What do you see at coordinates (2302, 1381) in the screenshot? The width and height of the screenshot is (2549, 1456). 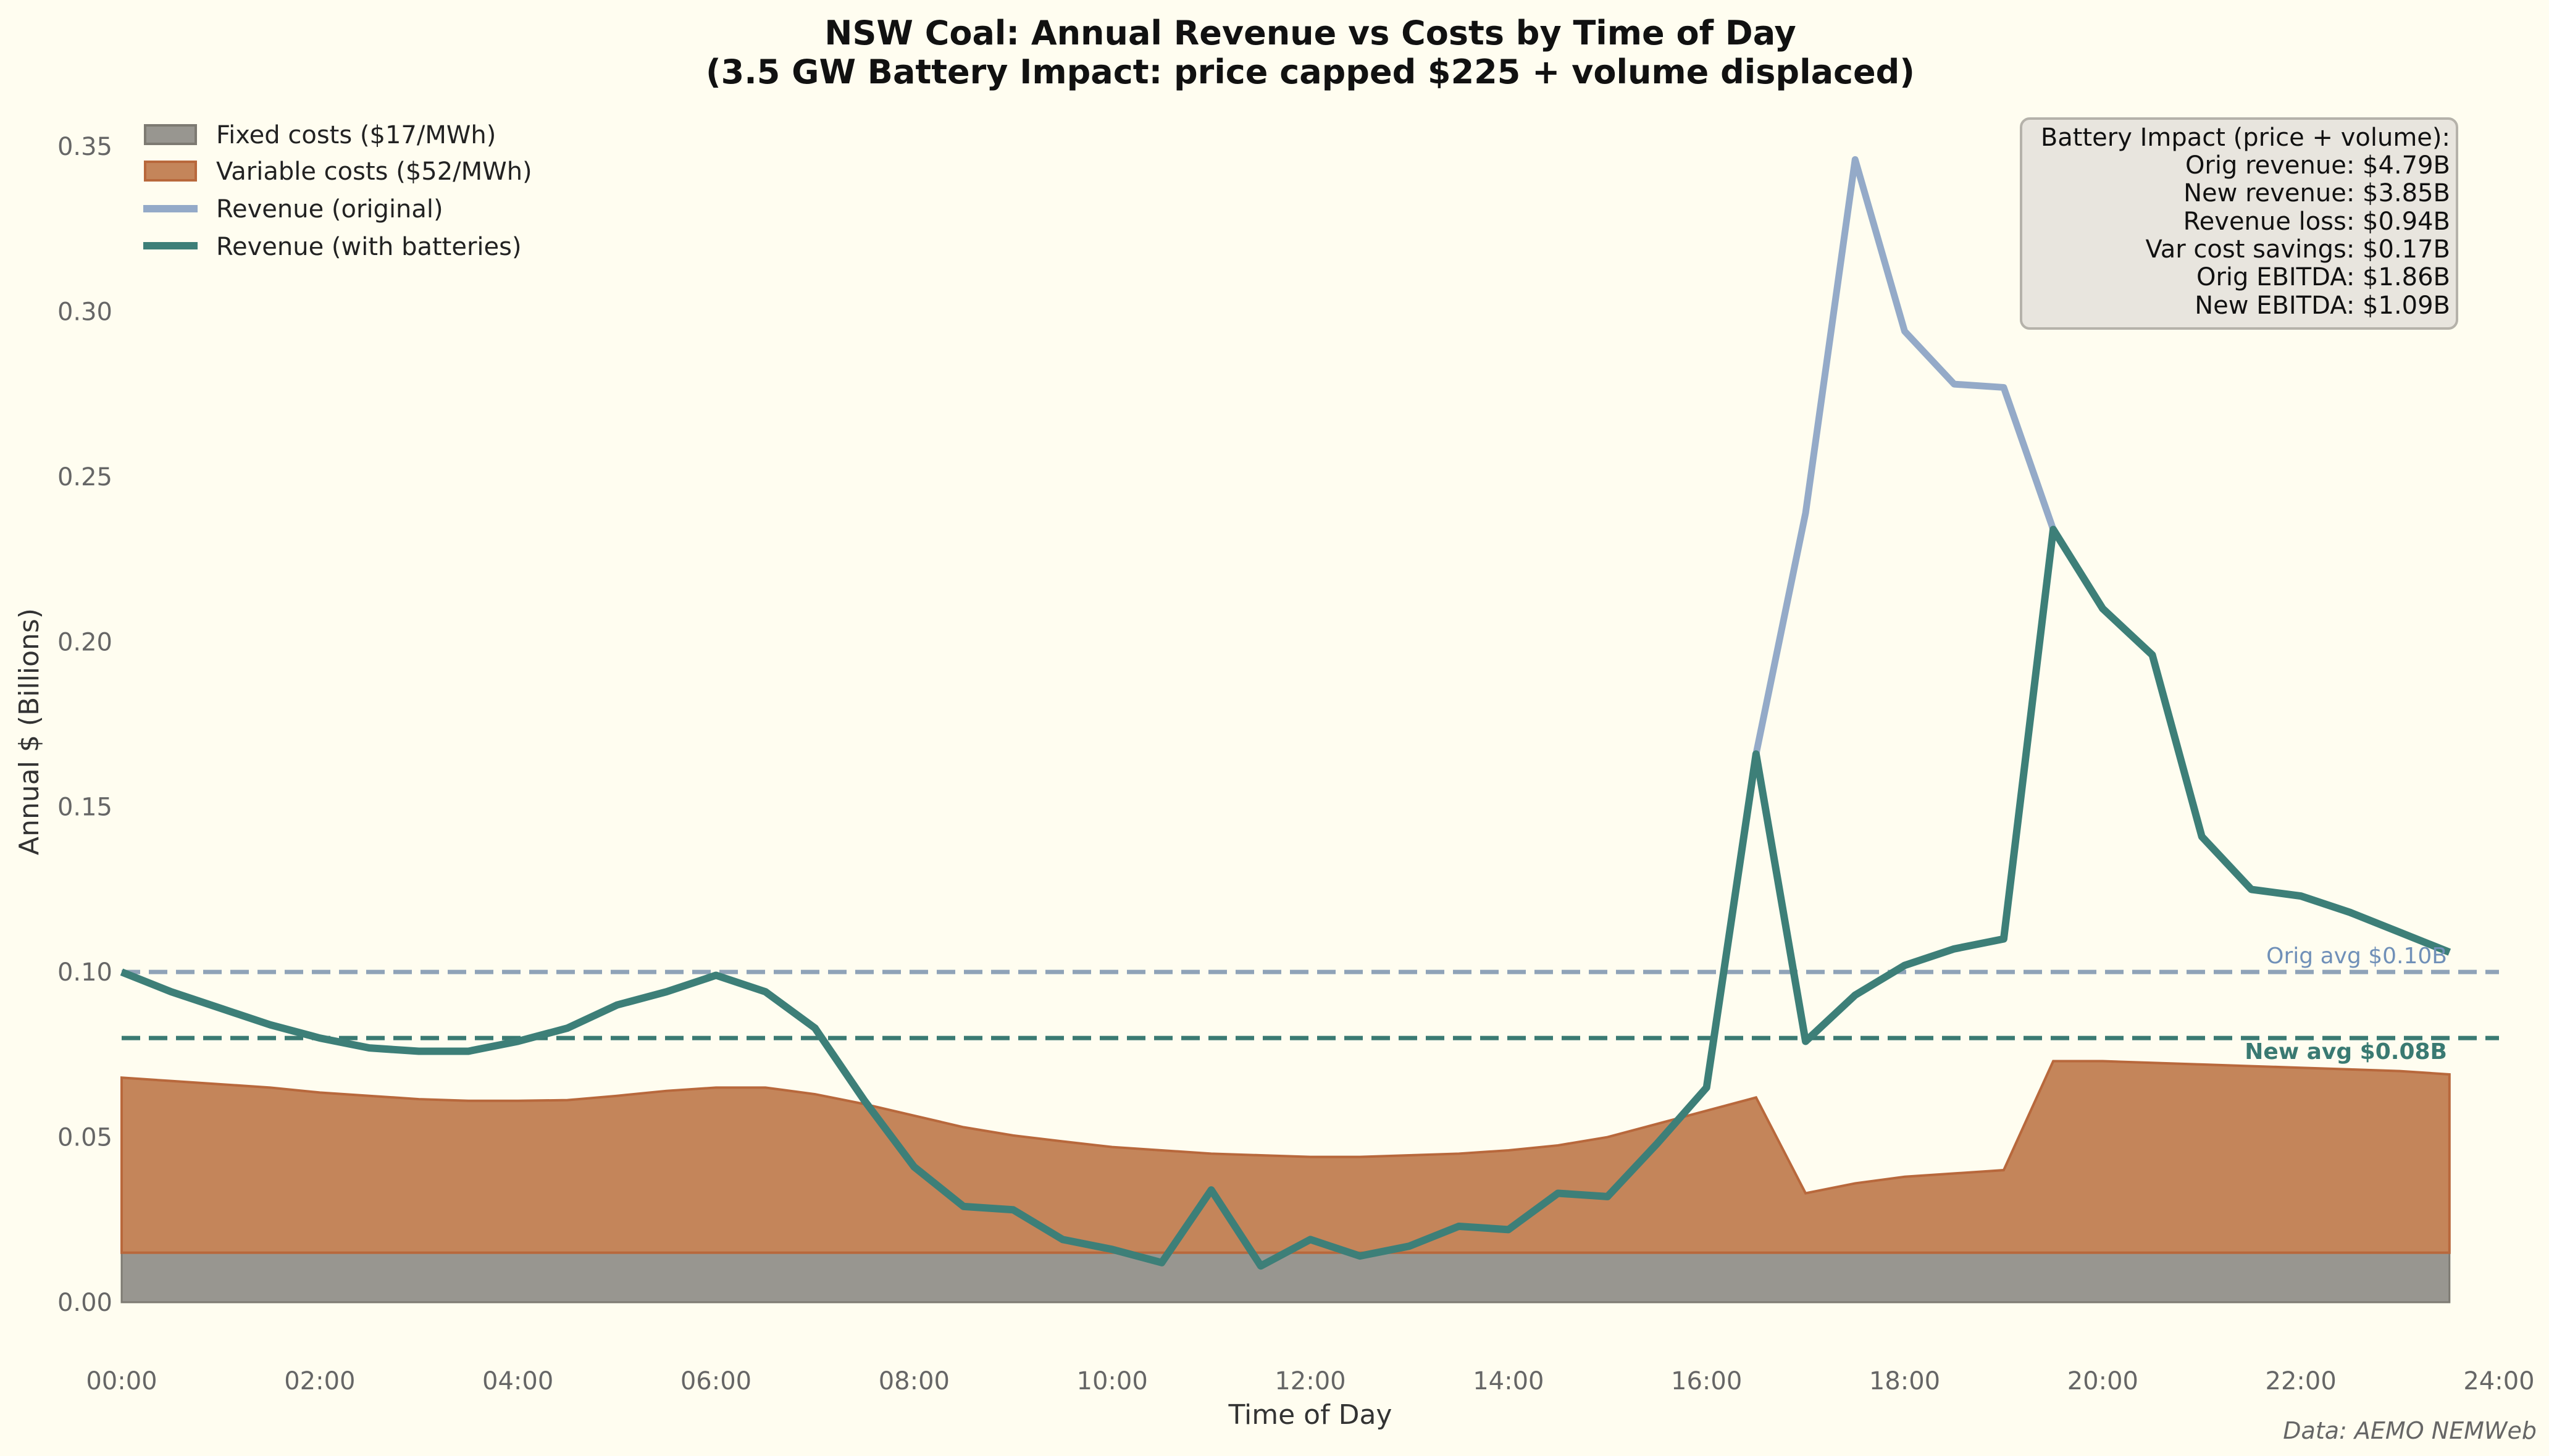 I see `x-tick-label: 22:00` at bounding box center [2302, 1381].